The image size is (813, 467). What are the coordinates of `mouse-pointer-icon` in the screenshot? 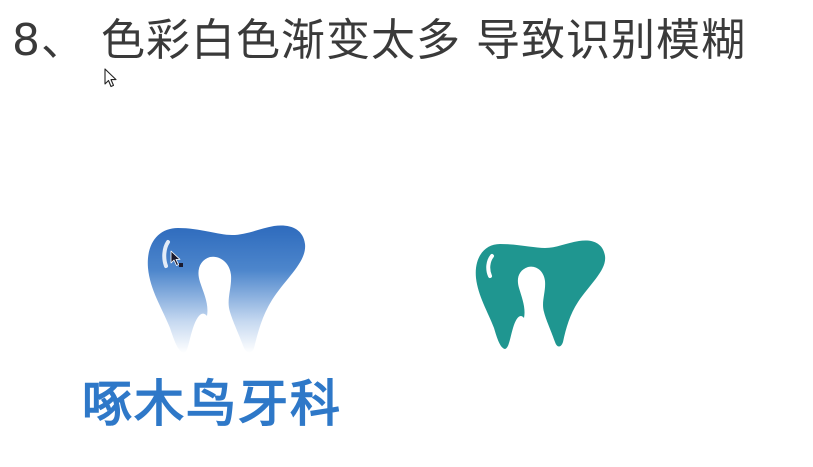 It's located at (110, 78).